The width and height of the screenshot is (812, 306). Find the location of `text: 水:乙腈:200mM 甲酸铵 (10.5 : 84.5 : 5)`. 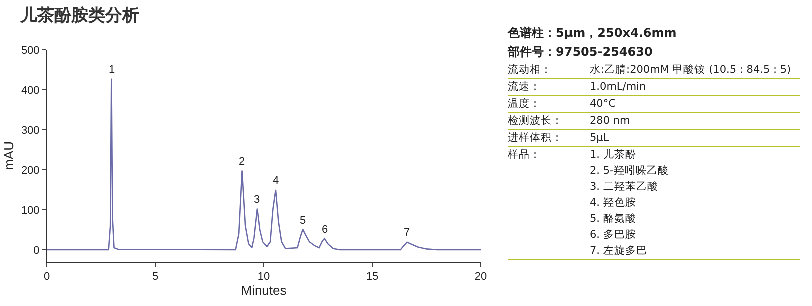

text: 水:乙腈:200mM 甲酸铵 (10.5 : 84.5 : 5) is located at coordinates (691, 70).